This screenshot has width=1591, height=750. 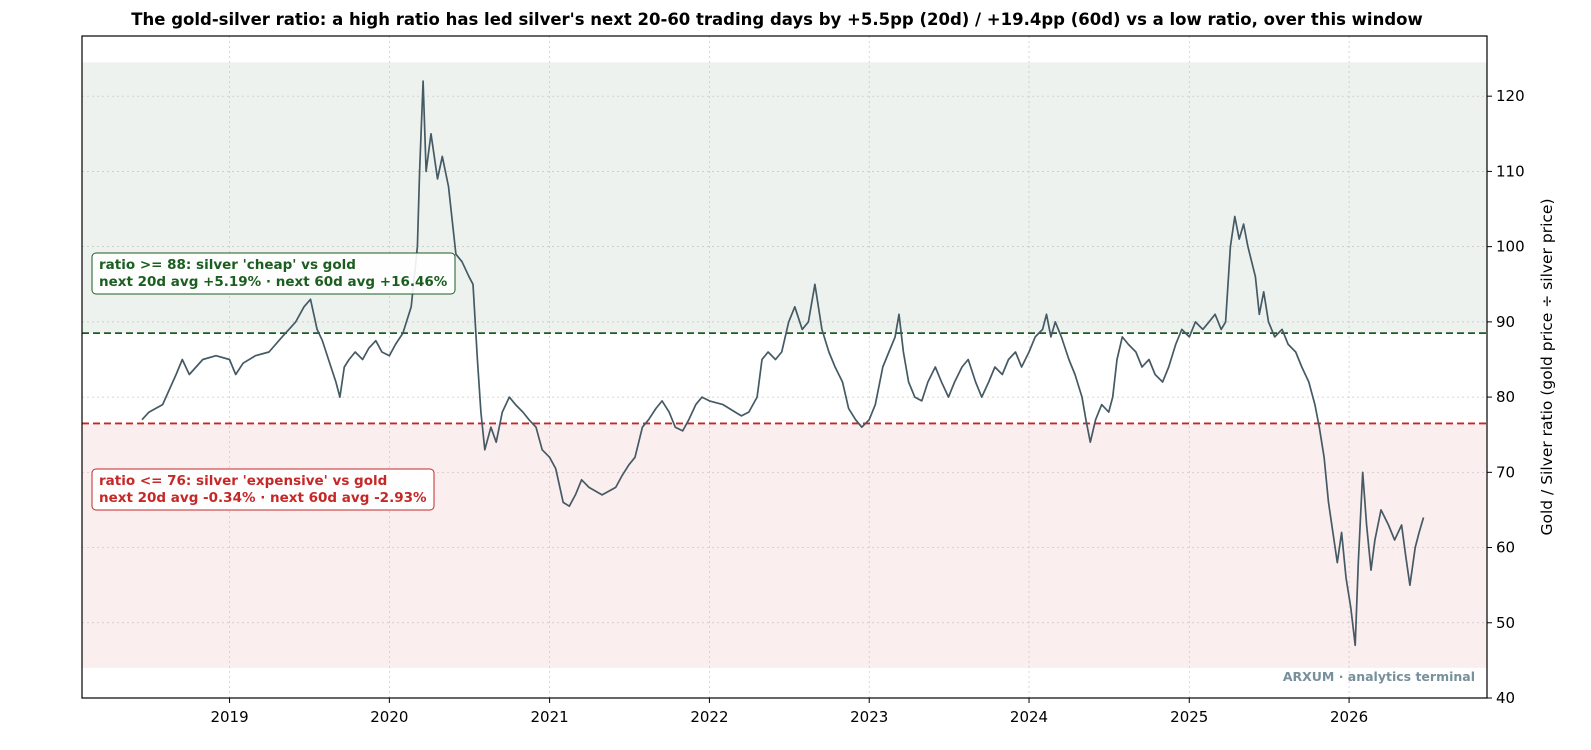 What do you see at coordinates (1505, 472) in the screenshot?
I see `y-tick-label: 70` at bounding box center [1505, 472].